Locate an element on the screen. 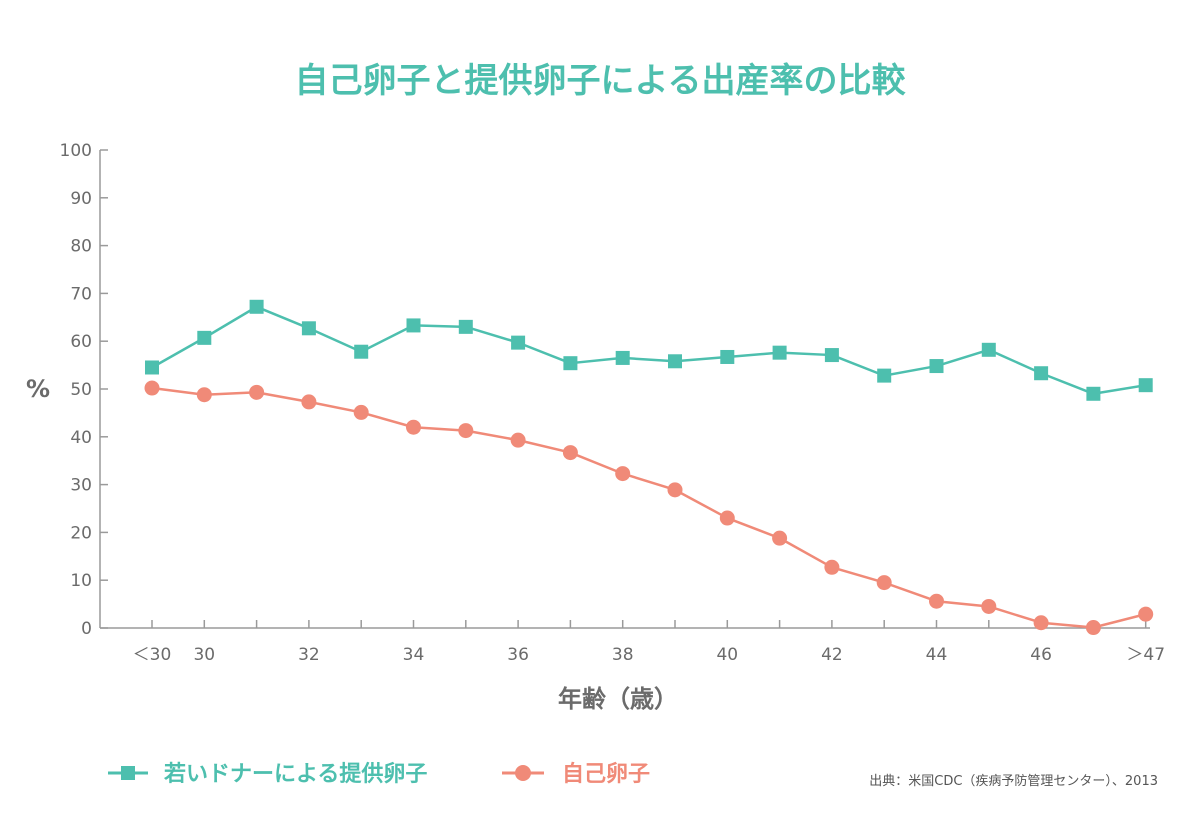 The image size is (1200, 820). y-axis-label: % is located at coordinates (38, 389).